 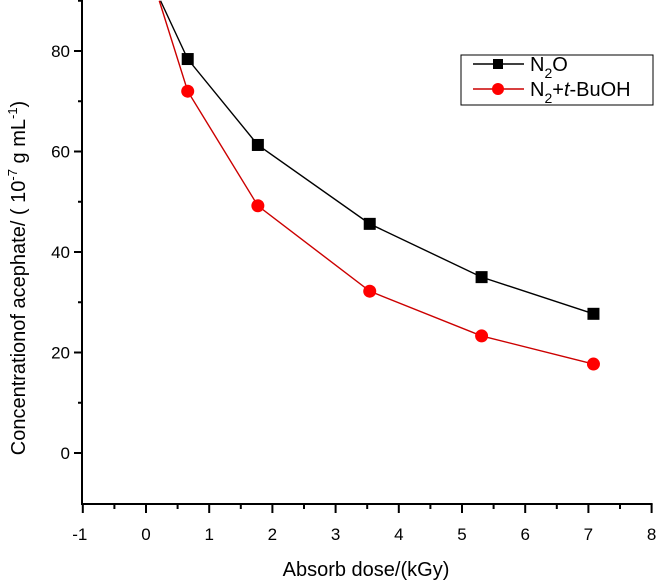 What do you see at coordinates (79, 534) in the screenshot?
I see `x-tick-label: -1` at bounding box center [79, 534].